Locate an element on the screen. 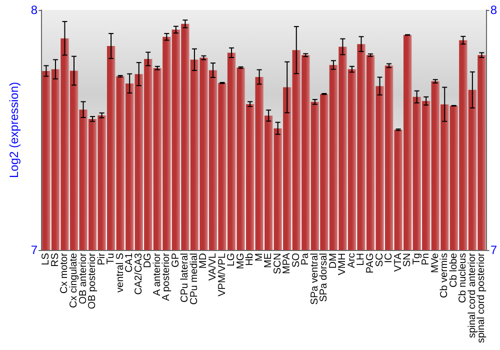  x-tick-label: SCN is located at coordinates (278, 263).